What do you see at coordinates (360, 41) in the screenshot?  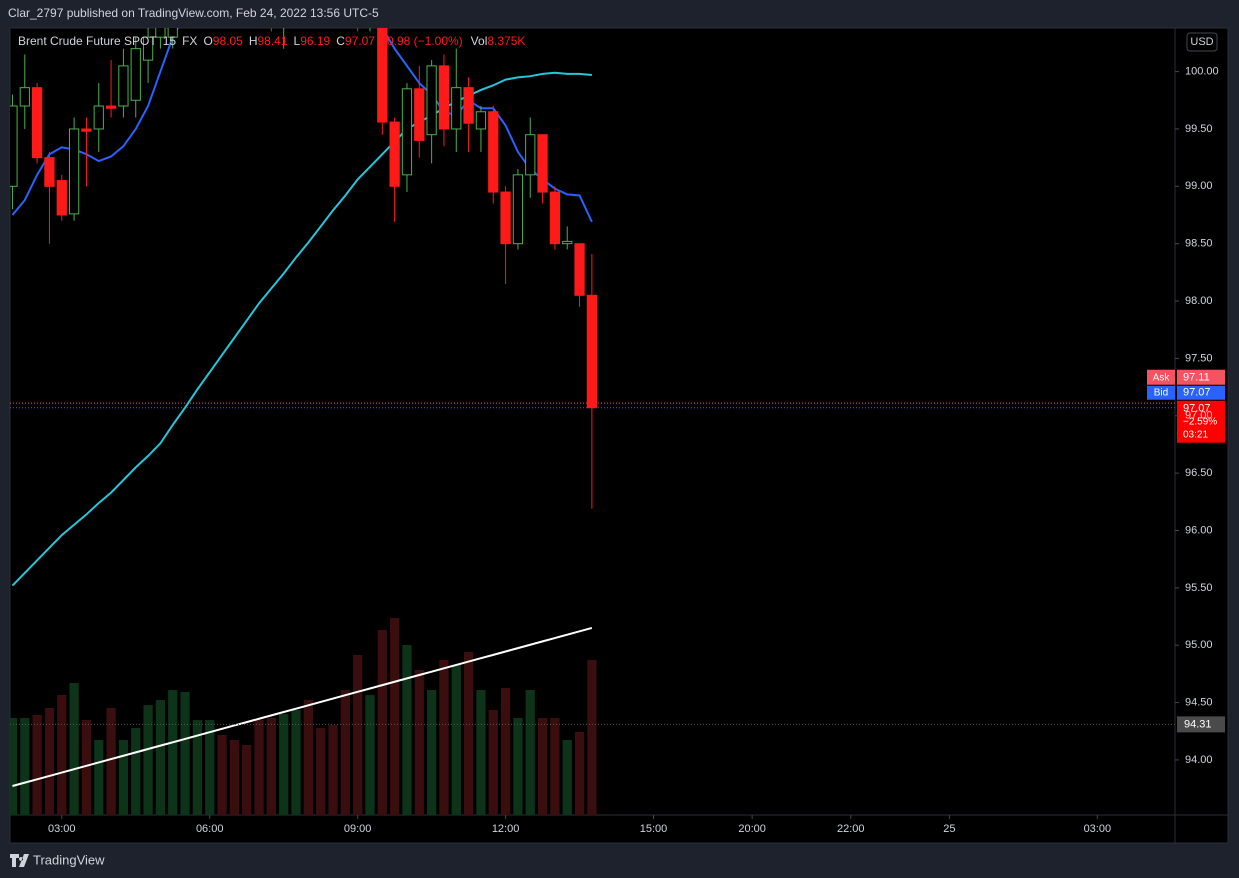 I see `legend-close: 97.07` at bounding box center [360, 41].